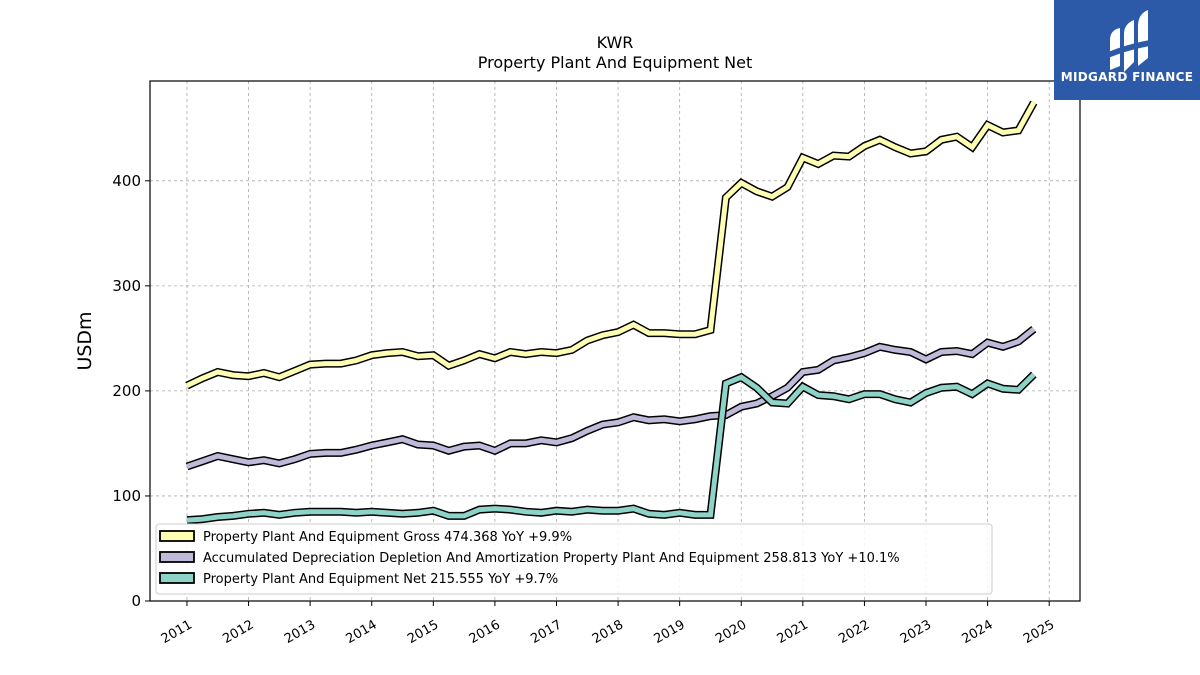  I want to click on series-line, so click(611, 398).